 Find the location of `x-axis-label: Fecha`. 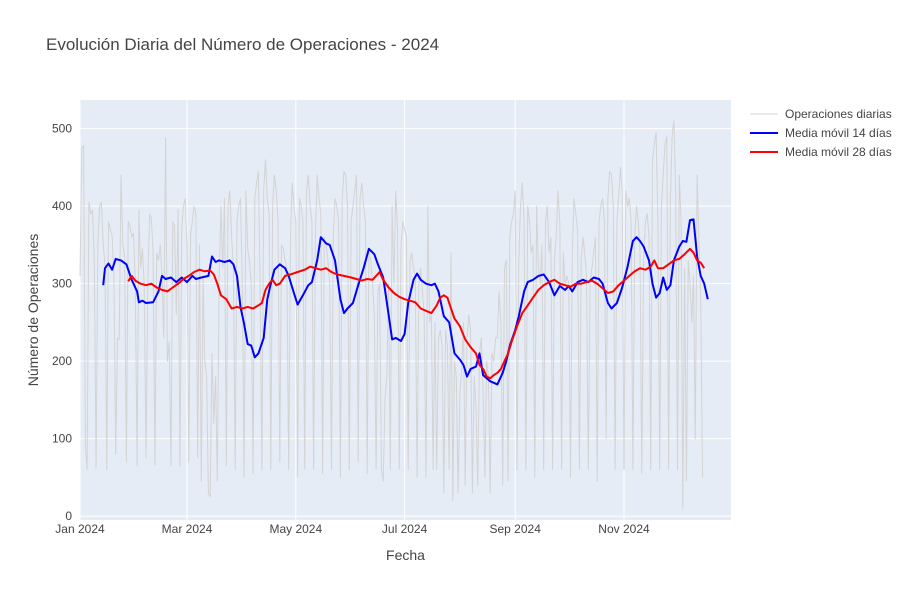

x-axis-label: Fecha is located at coordinates (405, 555).